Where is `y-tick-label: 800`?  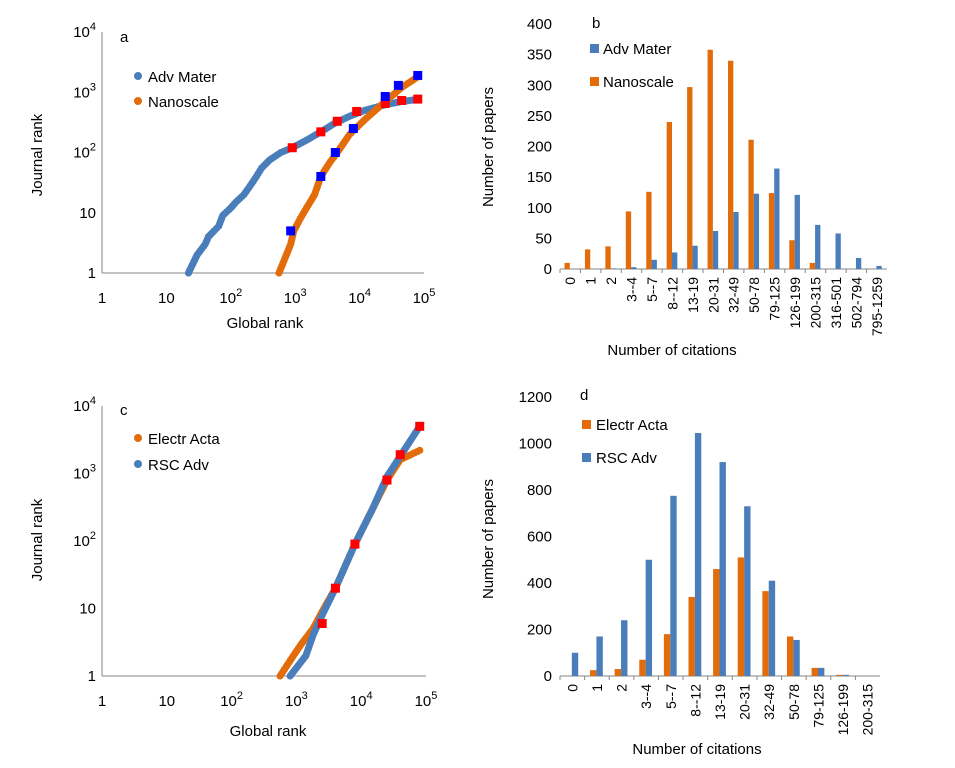 y-tick-label: 800 is located at coordinates (539, 490).